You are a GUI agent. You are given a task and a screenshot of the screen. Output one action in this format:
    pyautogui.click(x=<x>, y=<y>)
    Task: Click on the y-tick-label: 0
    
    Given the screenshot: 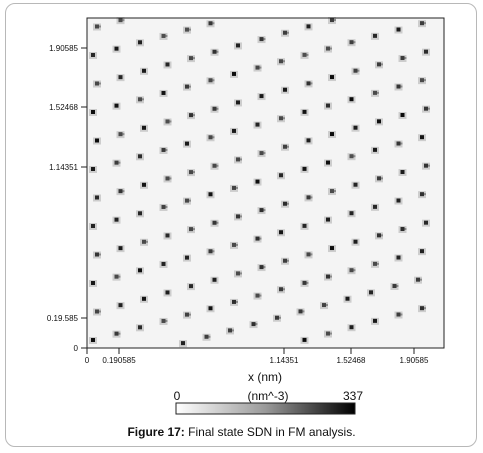 What is the action you would take?
    pyautogui.click(x=76, y=348)
    